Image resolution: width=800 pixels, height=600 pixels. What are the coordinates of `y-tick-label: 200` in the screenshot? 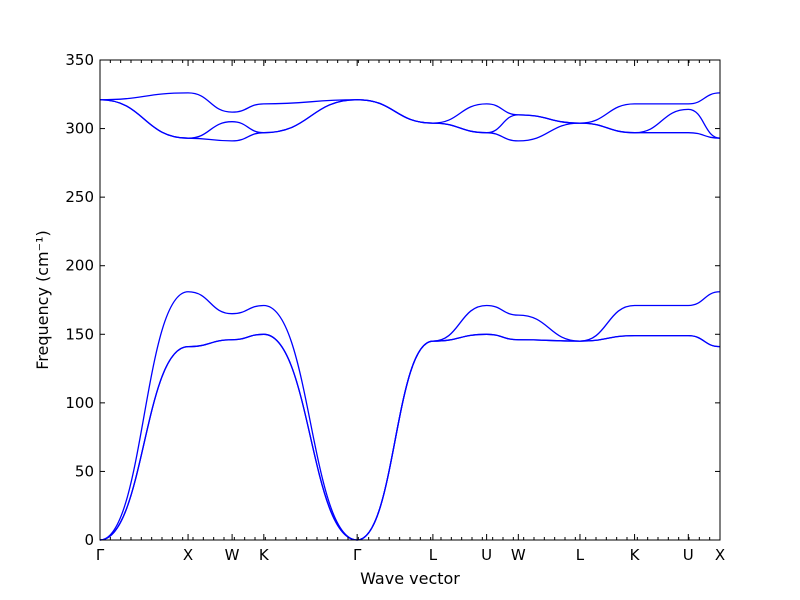 It's located at (79, 266).